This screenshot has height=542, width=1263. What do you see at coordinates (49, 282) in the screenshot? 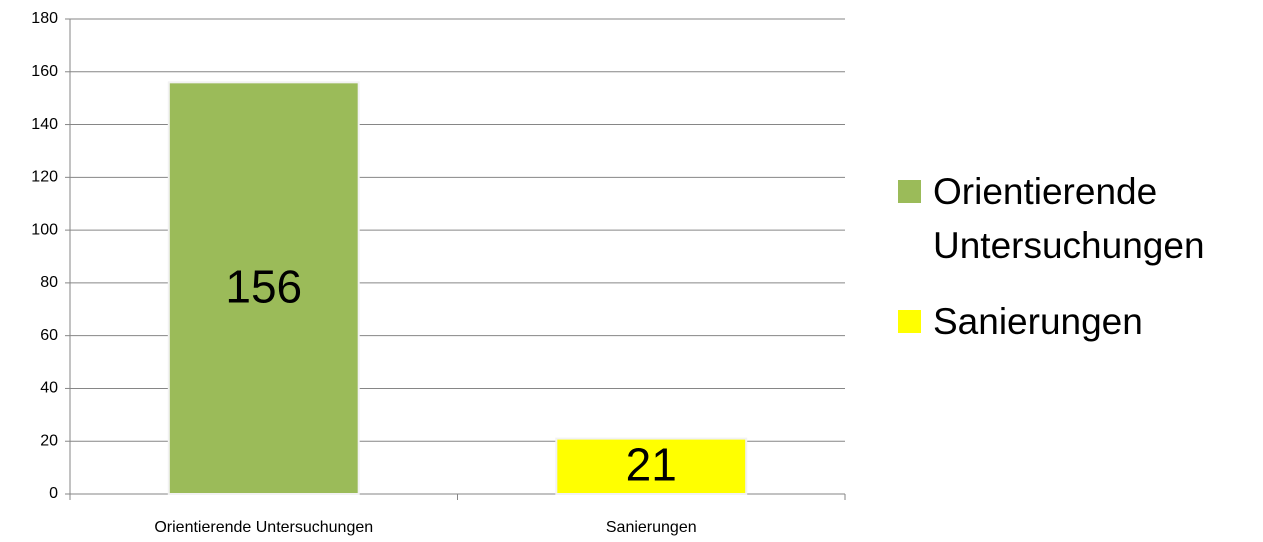
I see `y-tick-label: 80` at bounding box center [49, 282].